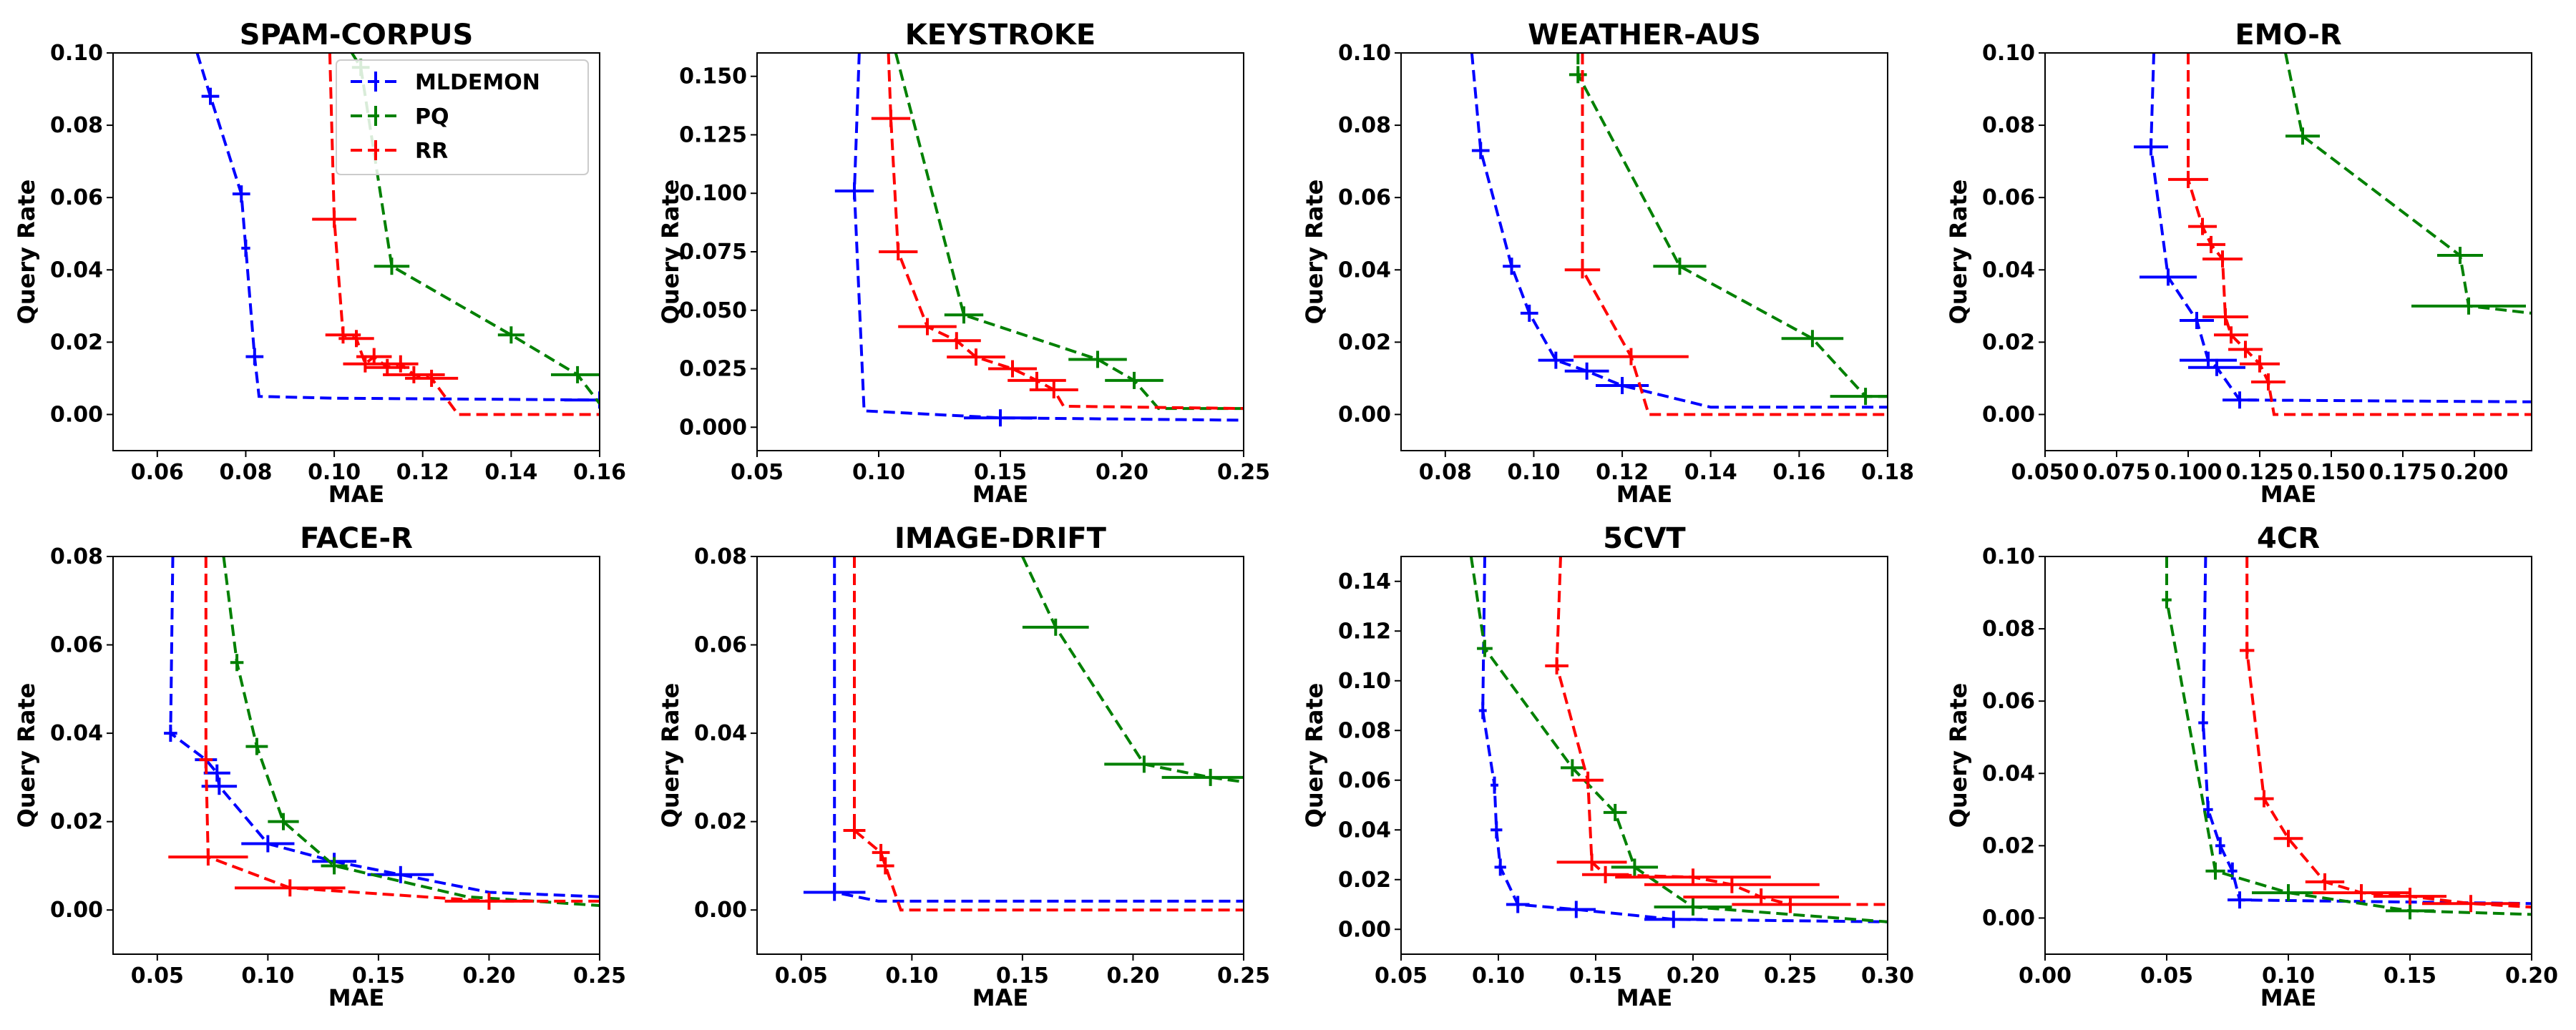 The width and height of the screenshot is (2576, 1030). I want to click on plot-area, so click(382, 733).